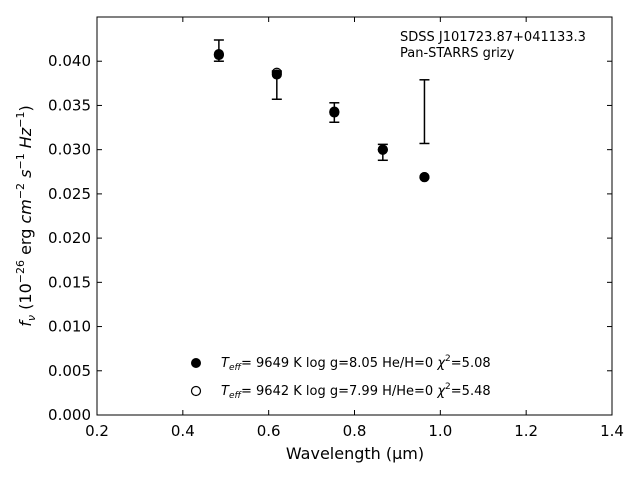 The image size is (640, 480). I want to click on y-tick-label: 0.040, so click(69, 61).